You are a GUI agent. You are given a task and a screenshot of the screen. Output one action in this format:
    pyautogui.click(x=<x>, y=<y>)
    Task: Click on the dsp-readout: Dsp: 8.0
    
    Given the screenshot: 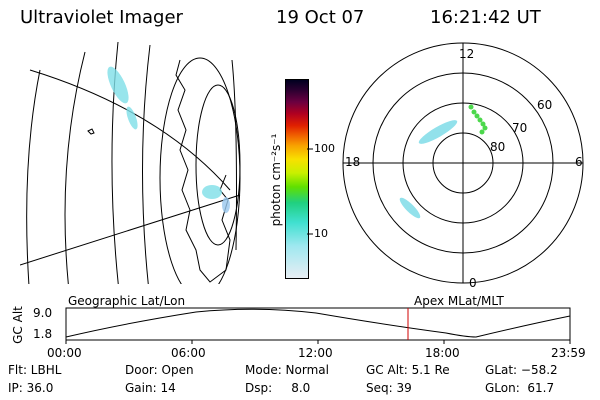 What is the action you would take?
    pyautogui.click(x=278, y=388)
    